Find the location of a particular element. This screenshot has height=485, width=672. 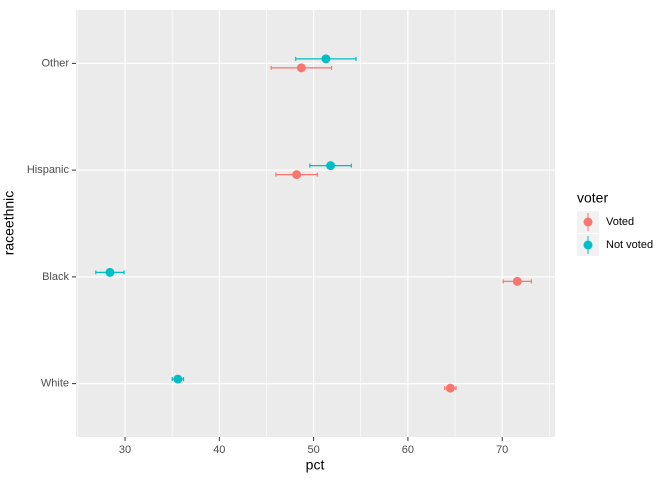

y-tick-label: White is located at coordinates (55, 384).